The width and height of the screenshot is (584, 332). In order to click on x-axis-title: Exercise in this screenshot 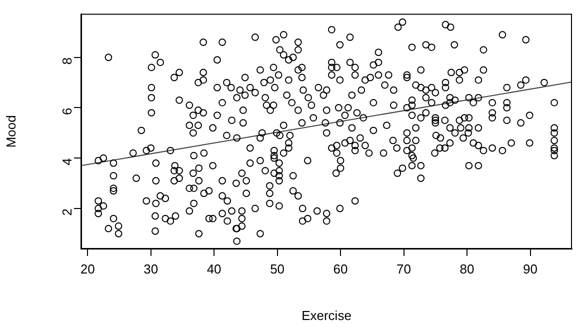, I will do `click(327, 315)`.